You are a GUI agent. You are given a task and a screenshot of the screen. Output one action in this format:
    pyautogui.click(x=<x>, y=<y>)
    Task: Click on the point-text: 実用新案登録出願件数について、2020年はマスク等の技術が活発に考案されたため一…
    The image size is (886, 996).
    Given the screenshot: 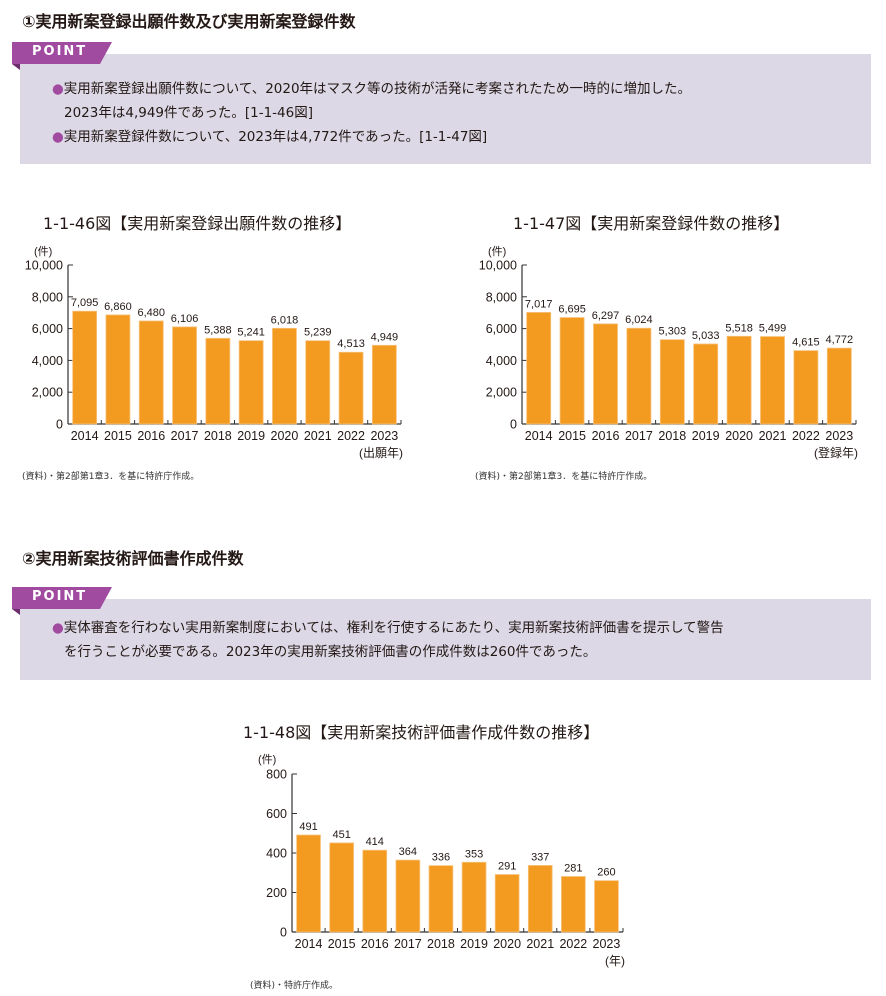 What is the action you would take?
    pyautogui.click(x=377, y=89)
    